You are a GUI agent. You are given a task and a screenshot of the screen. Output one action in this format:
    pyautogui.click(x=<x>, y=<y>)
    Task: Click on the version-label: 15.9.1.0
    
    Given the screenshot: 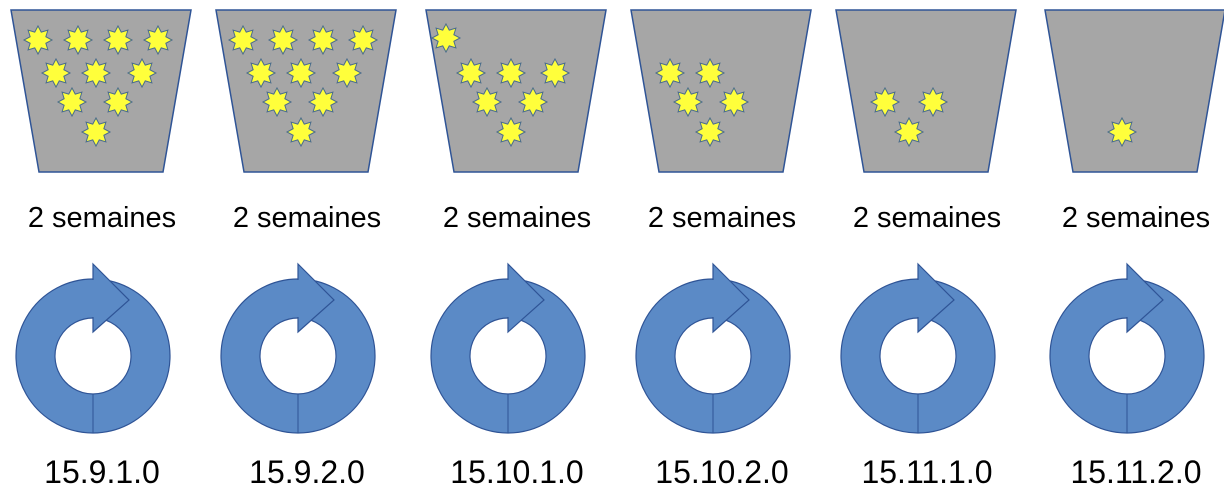 What is the action you would take?
    pyautogui.click(x=102, y=472)
    